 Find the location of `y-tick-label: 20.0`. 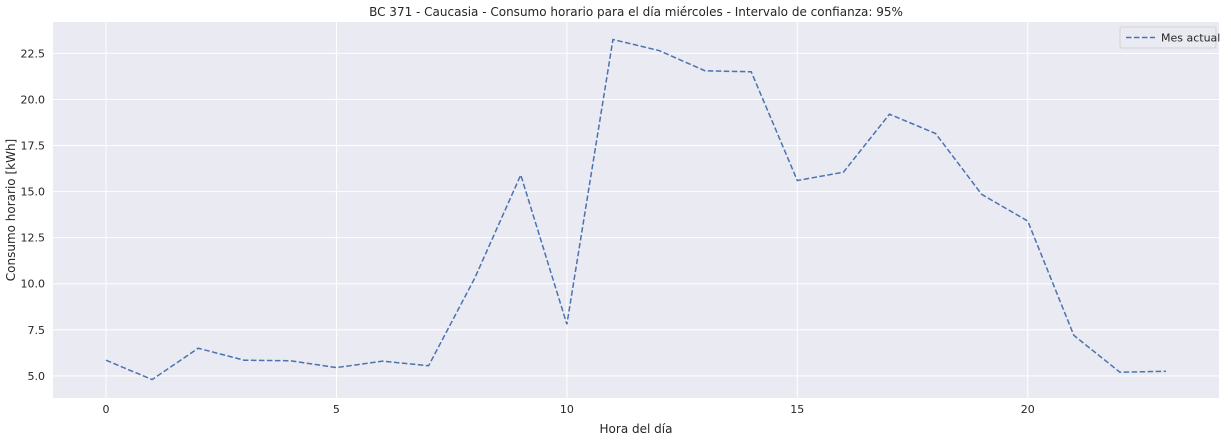

y-tick-label: 20.0 is located at coordinates (33, 99).